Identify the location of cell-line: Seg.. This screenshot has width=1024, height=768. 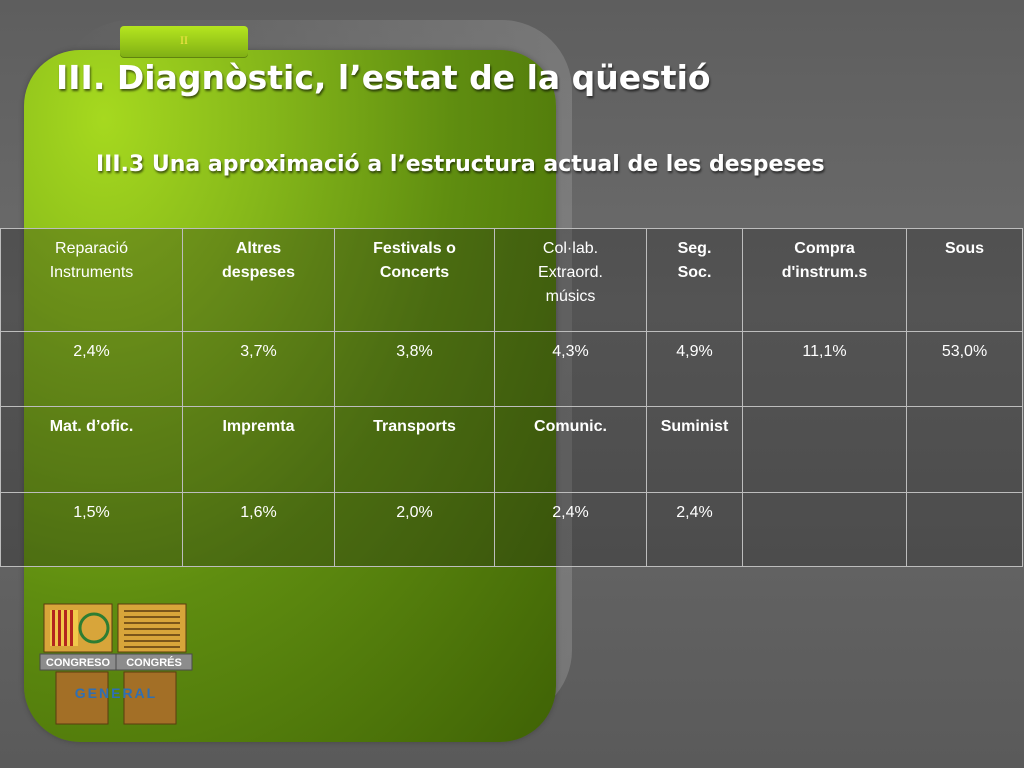
(694, 248).